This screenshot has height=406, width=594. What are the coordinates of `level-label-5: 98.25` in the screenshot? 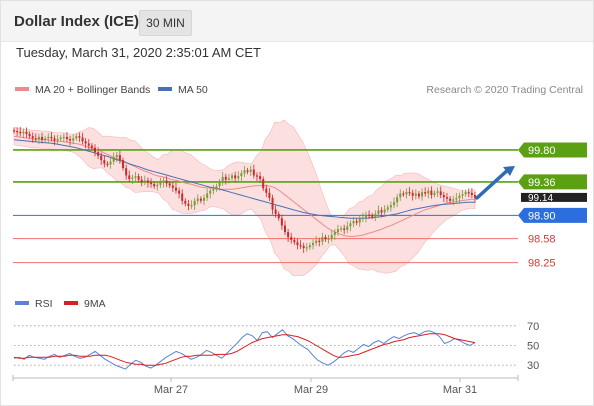 It's located at (542, 264).